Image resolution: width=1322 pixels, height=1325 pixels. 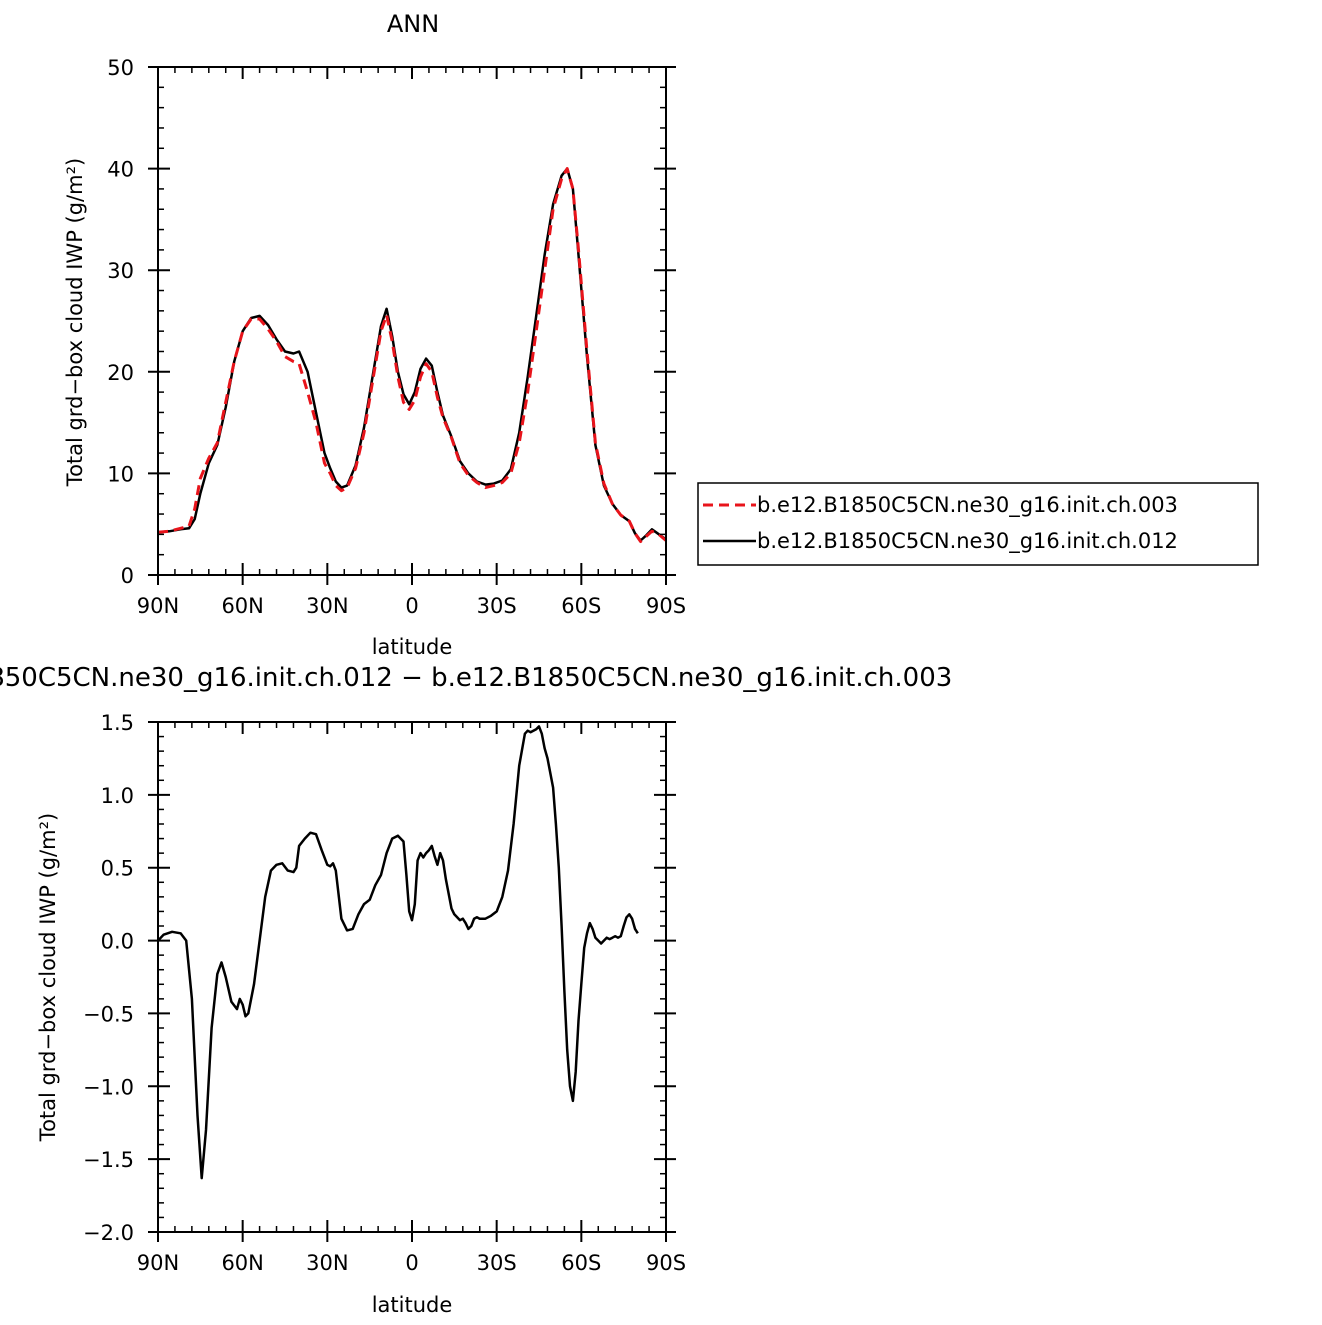 I want to click on y-tick-label-0-5: 50, so click(x=120, y=68).